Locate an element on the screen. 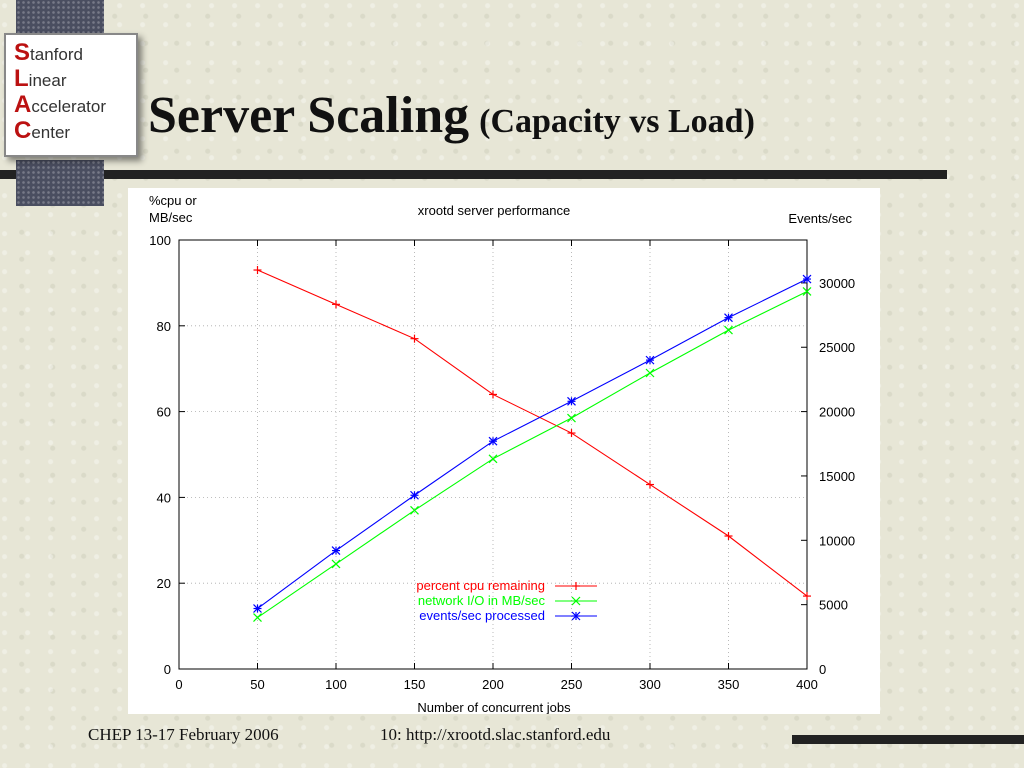 Image resolution: width=1024 pixels, height=768 pixels. header-rule-left is located at coordinates (8, 174).